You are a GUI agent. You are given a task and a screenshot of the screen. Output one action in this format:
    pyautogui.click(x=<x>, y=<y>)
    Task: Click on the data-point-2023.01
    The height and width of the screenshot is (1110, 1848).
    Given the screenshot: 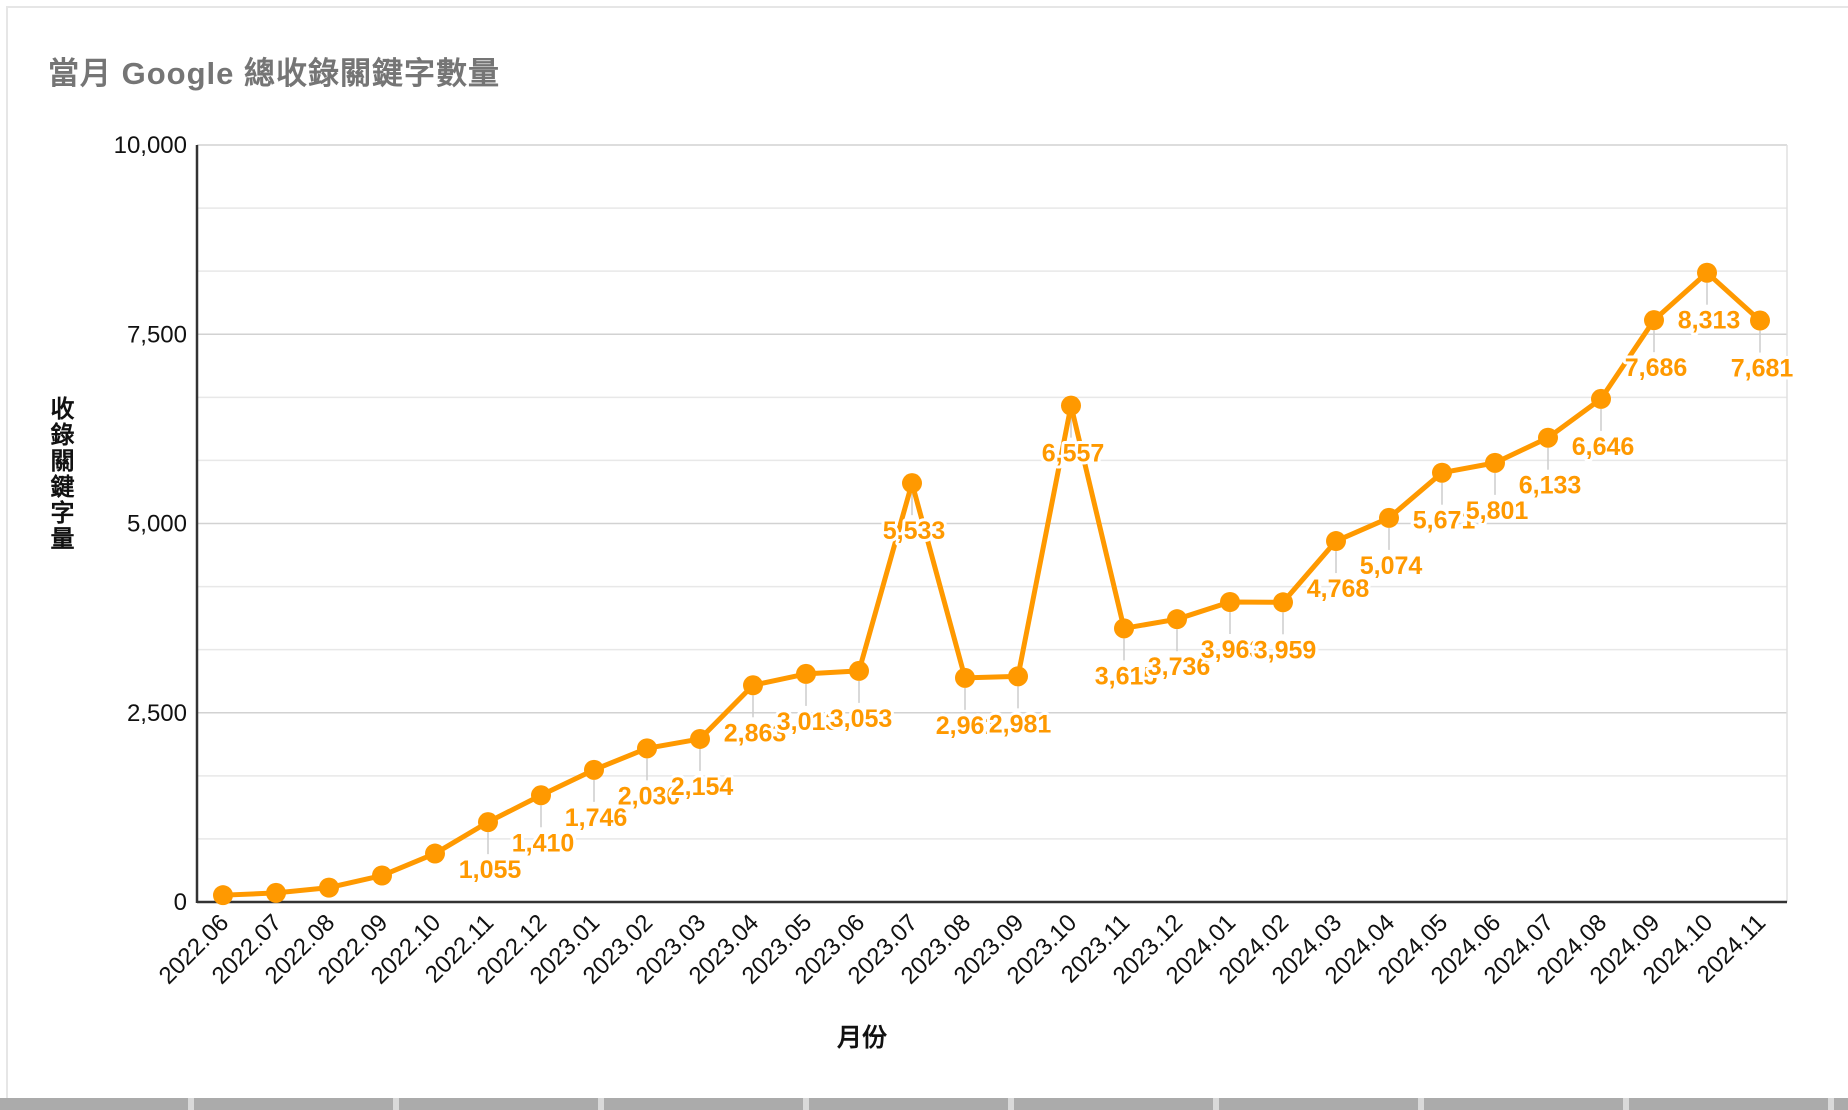 What is the action you would take?
    pyautogui.click(x=594, y=769)
    